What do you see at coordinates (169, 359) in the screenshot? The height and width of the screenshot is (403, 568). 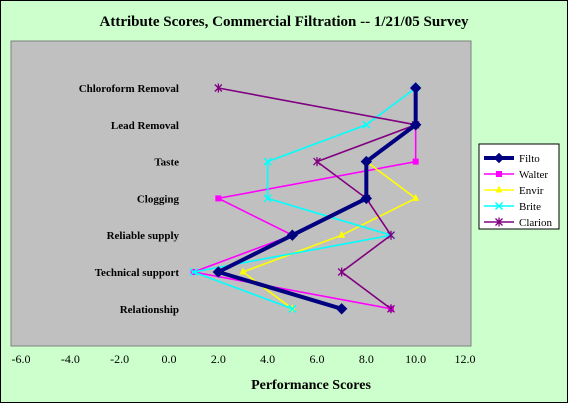 I see `x-tick-label: 0.0` at bounding box center [169, 359].